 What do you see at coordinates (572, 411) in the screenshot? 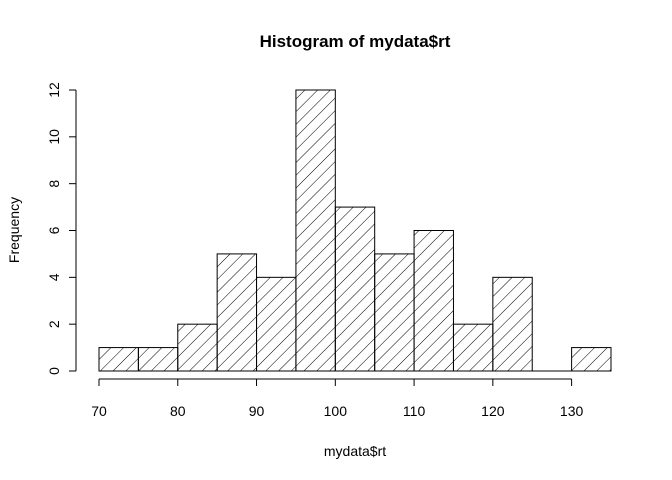
I see `x-tick-label-130: 130` at bounding box center [572, 411].